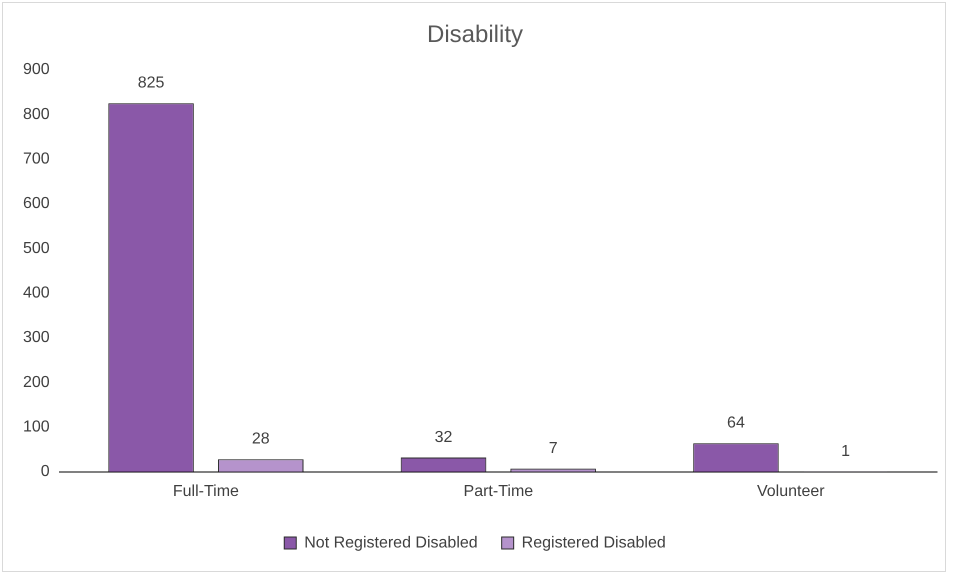  I want to click on y-tick-label: 100, so click(36, 427).